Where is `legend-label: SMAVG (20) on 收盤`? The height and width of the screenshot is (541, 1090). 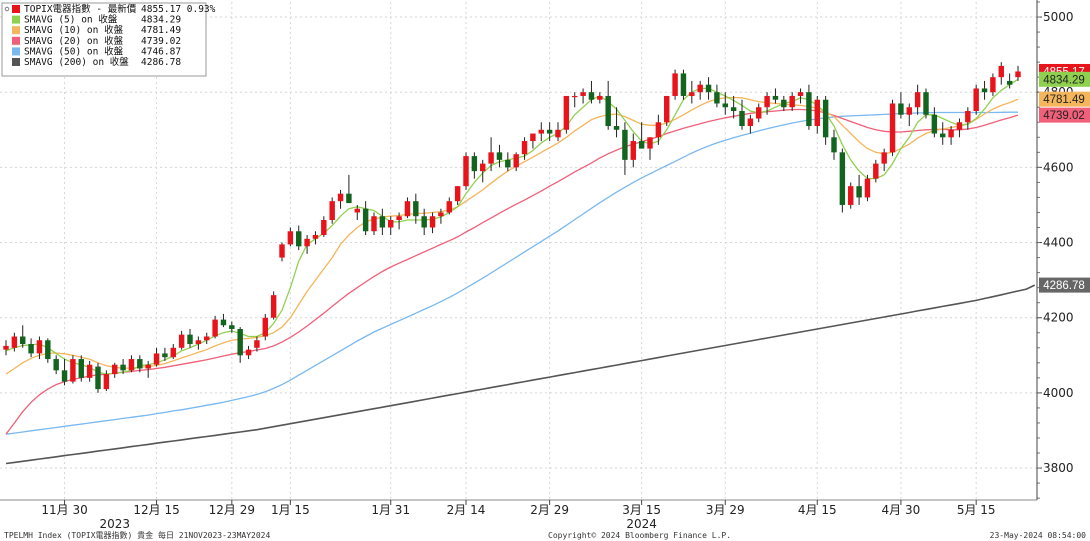 legend-label: SMAVG (20) on 收盤 is located at coordinates (74, 41).